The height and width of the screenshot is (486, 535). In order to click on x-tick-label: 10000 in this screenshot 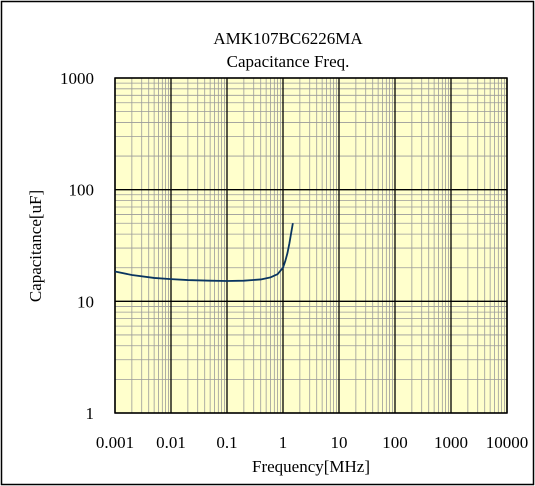, I will do `click(507, 442)`.